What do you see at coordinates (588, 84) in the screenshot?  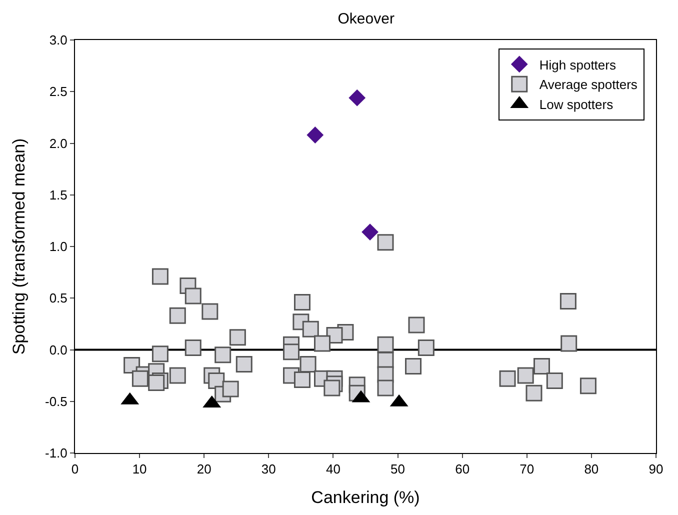 I see `legend-label: Average spotters` at bounding box center [588, 84].